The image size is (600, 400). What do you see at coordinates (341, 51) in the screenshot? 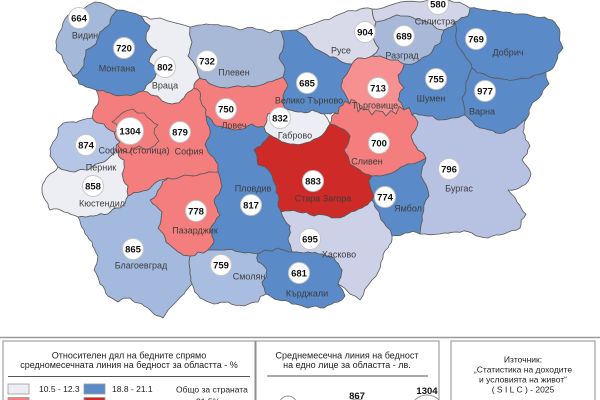
I see `svg-text: Русе` at bounding box center [341, 51].